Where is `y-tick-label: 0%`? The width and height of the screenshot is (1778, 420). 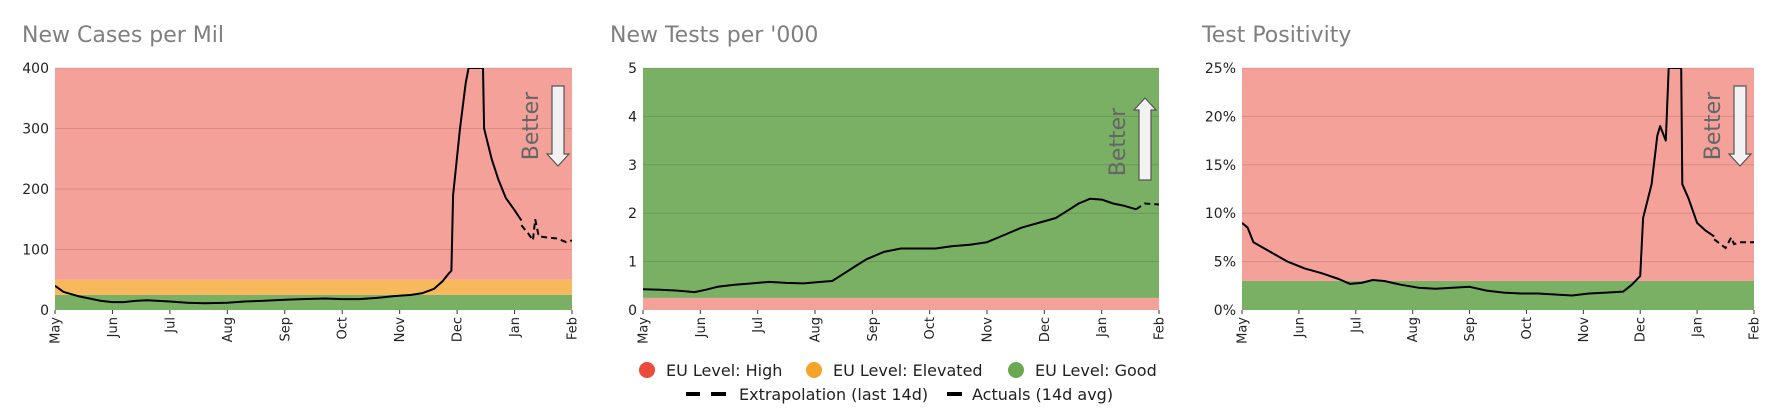 y-tick-label: 0% is located at coordinates (1225, 311).